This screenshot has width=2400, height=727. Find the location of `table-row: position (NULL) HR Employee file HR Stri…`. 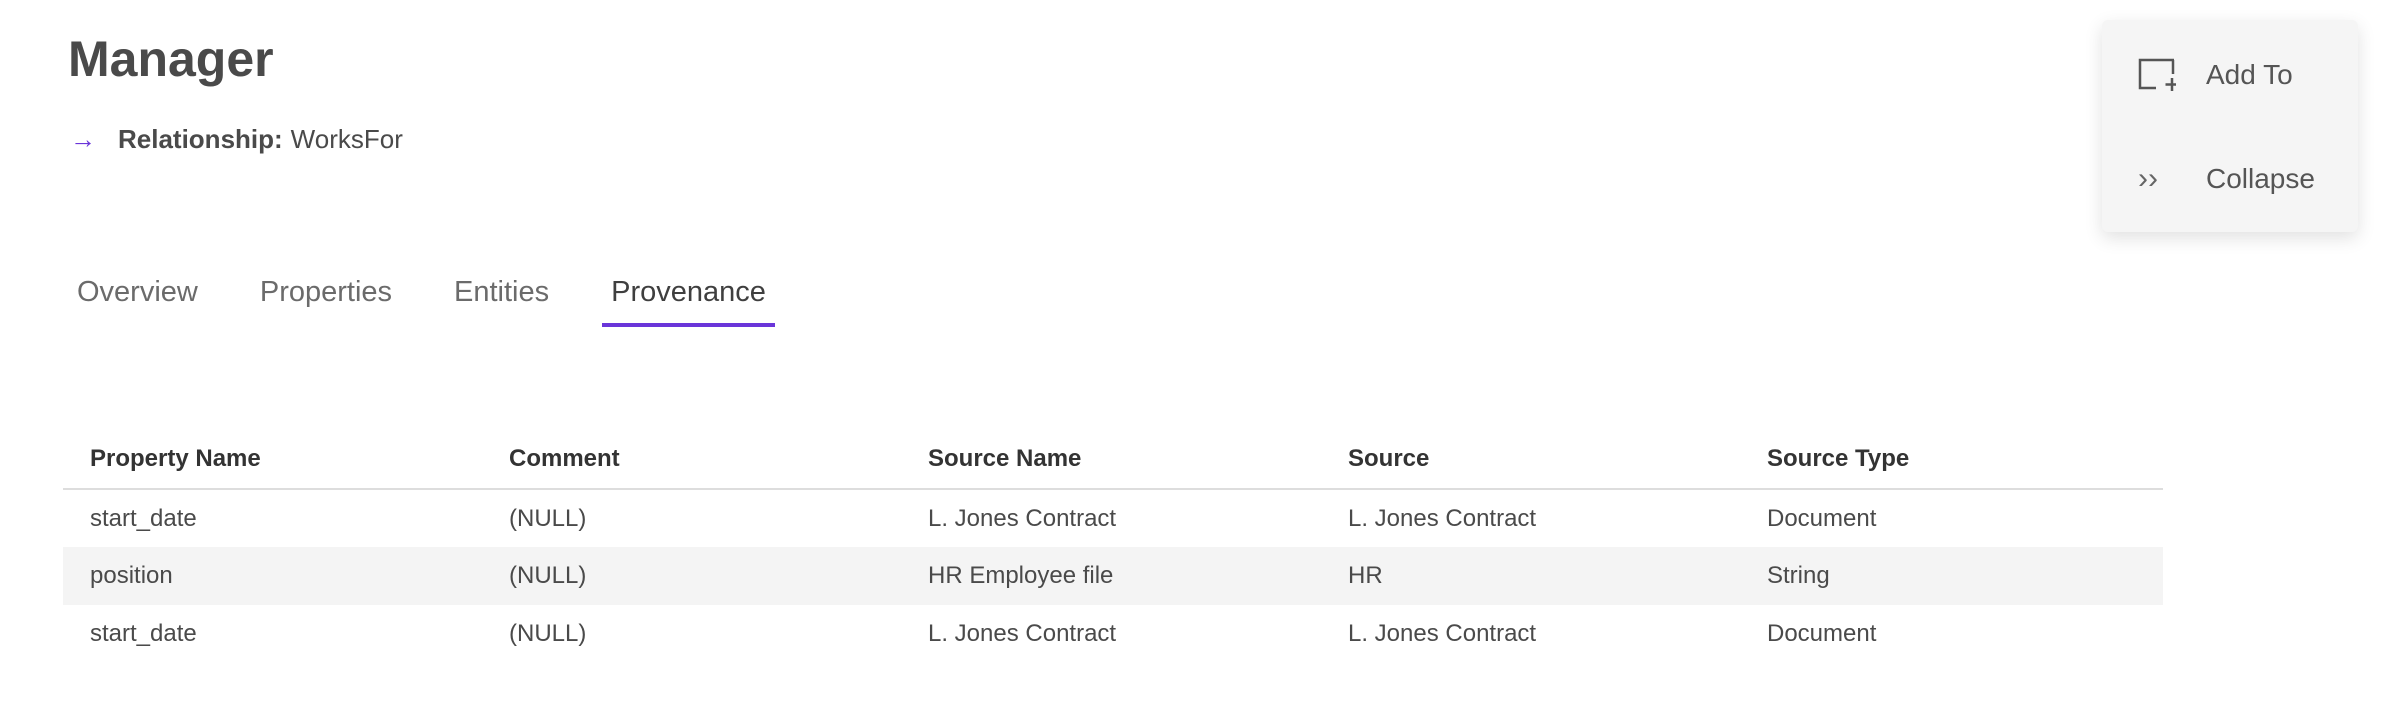

table-row: position (NULL) HR Employee file HR Stri… is located at coordinates (1113, 576).